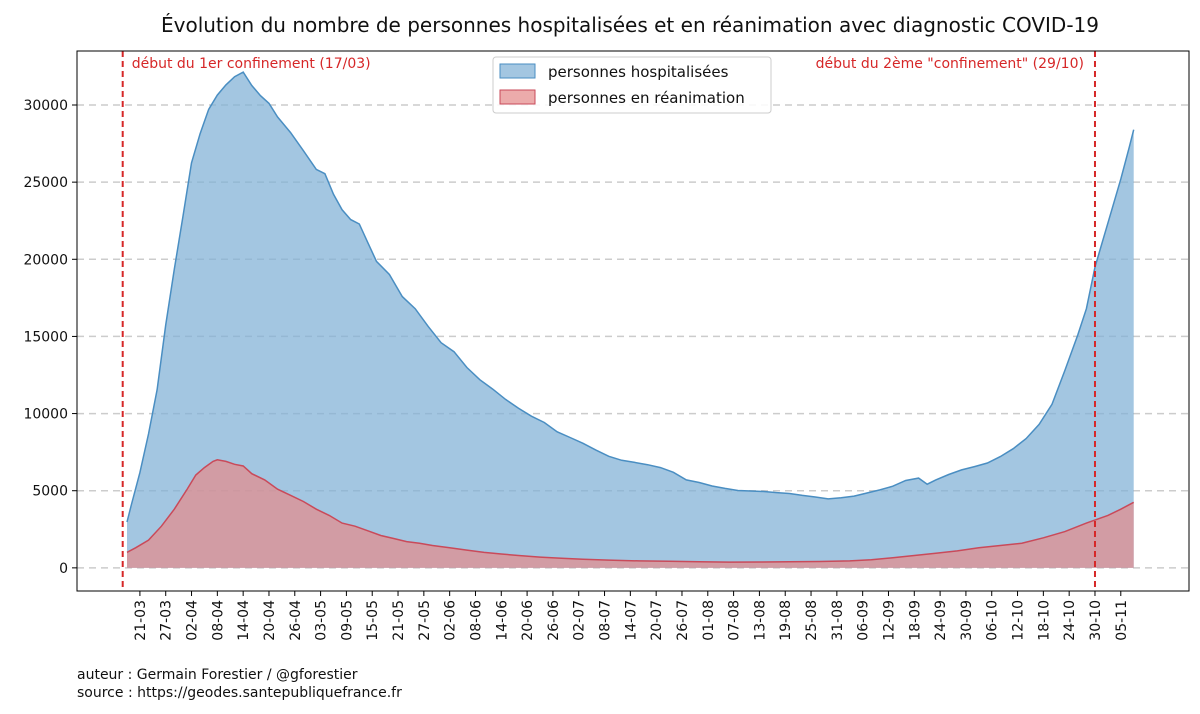  What do you see at coordinates (838, 620) in the screenshot?
I see `x-tick-label: 31-08` at bounding box center [838, 620].